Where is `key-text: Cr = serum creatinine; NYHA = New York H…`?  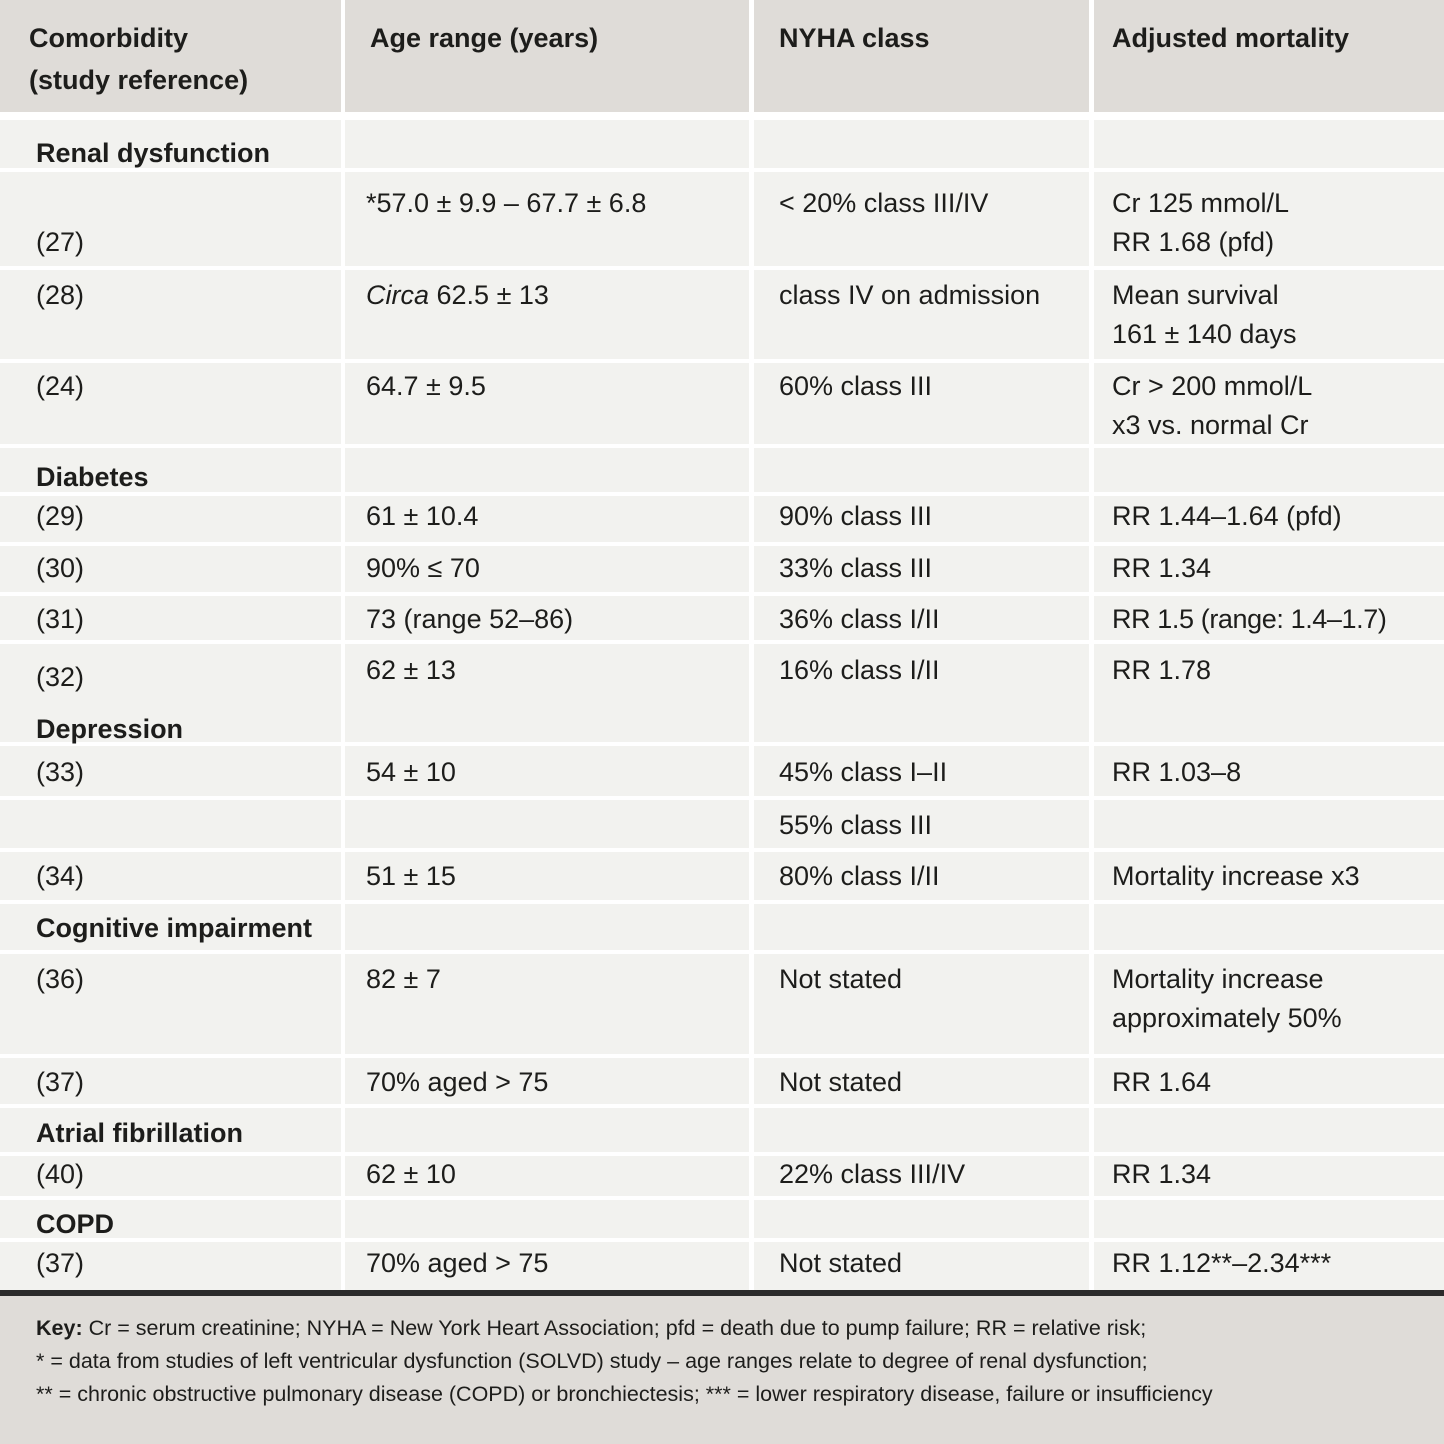 key-text: Cr = serum creatinine; NYHA = New York H… is located at coordinates (614, 1328).